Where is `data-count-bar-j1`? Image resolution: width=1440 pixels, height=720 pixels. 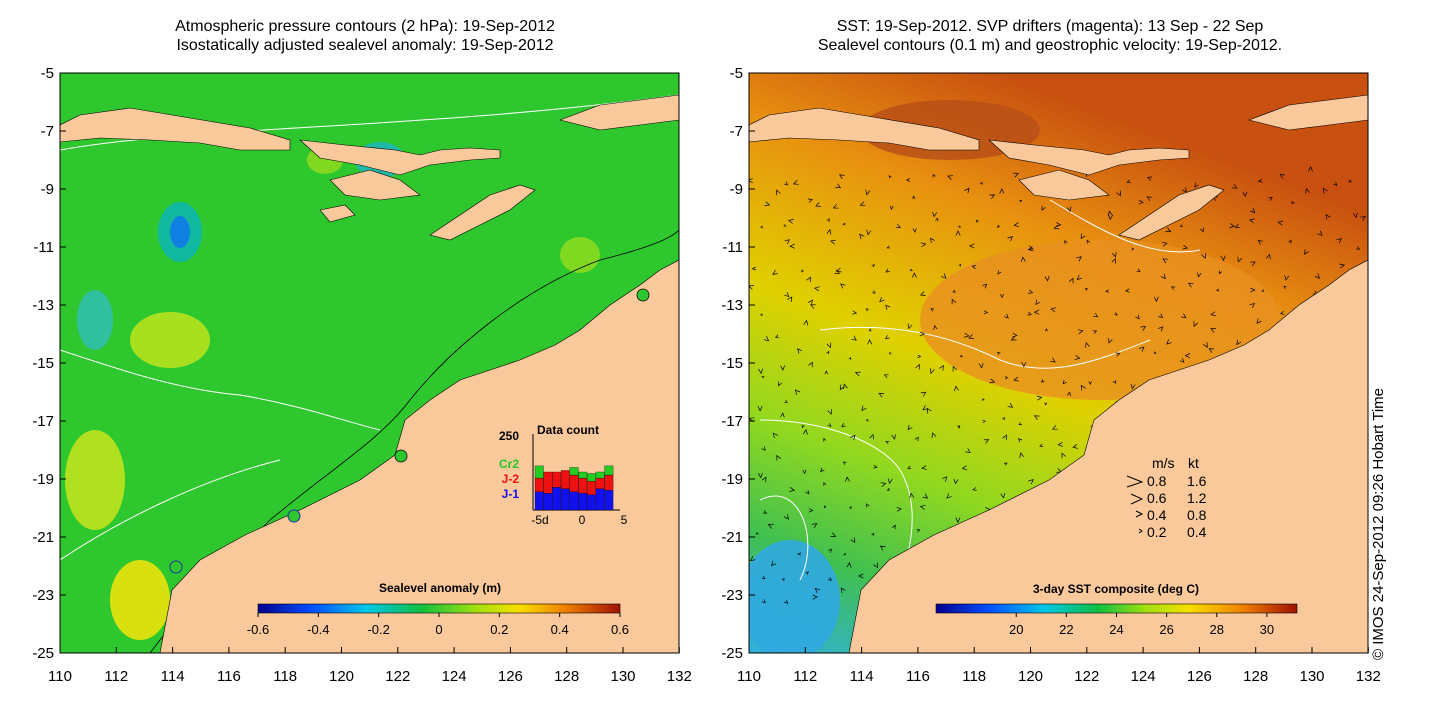
data-count-bar-j1 is located at coordinates (557, 499).